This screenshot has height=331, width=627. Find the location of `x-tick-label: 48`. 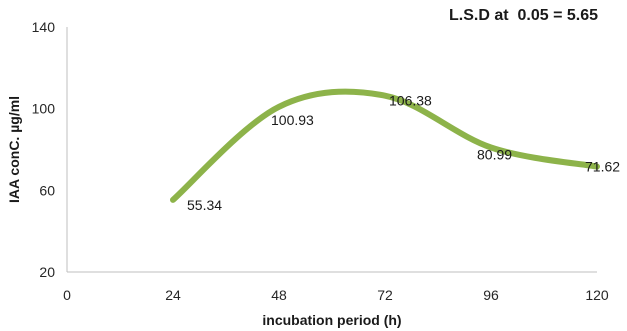

x-tick-label: 48 is located at coordinates (279, 295).